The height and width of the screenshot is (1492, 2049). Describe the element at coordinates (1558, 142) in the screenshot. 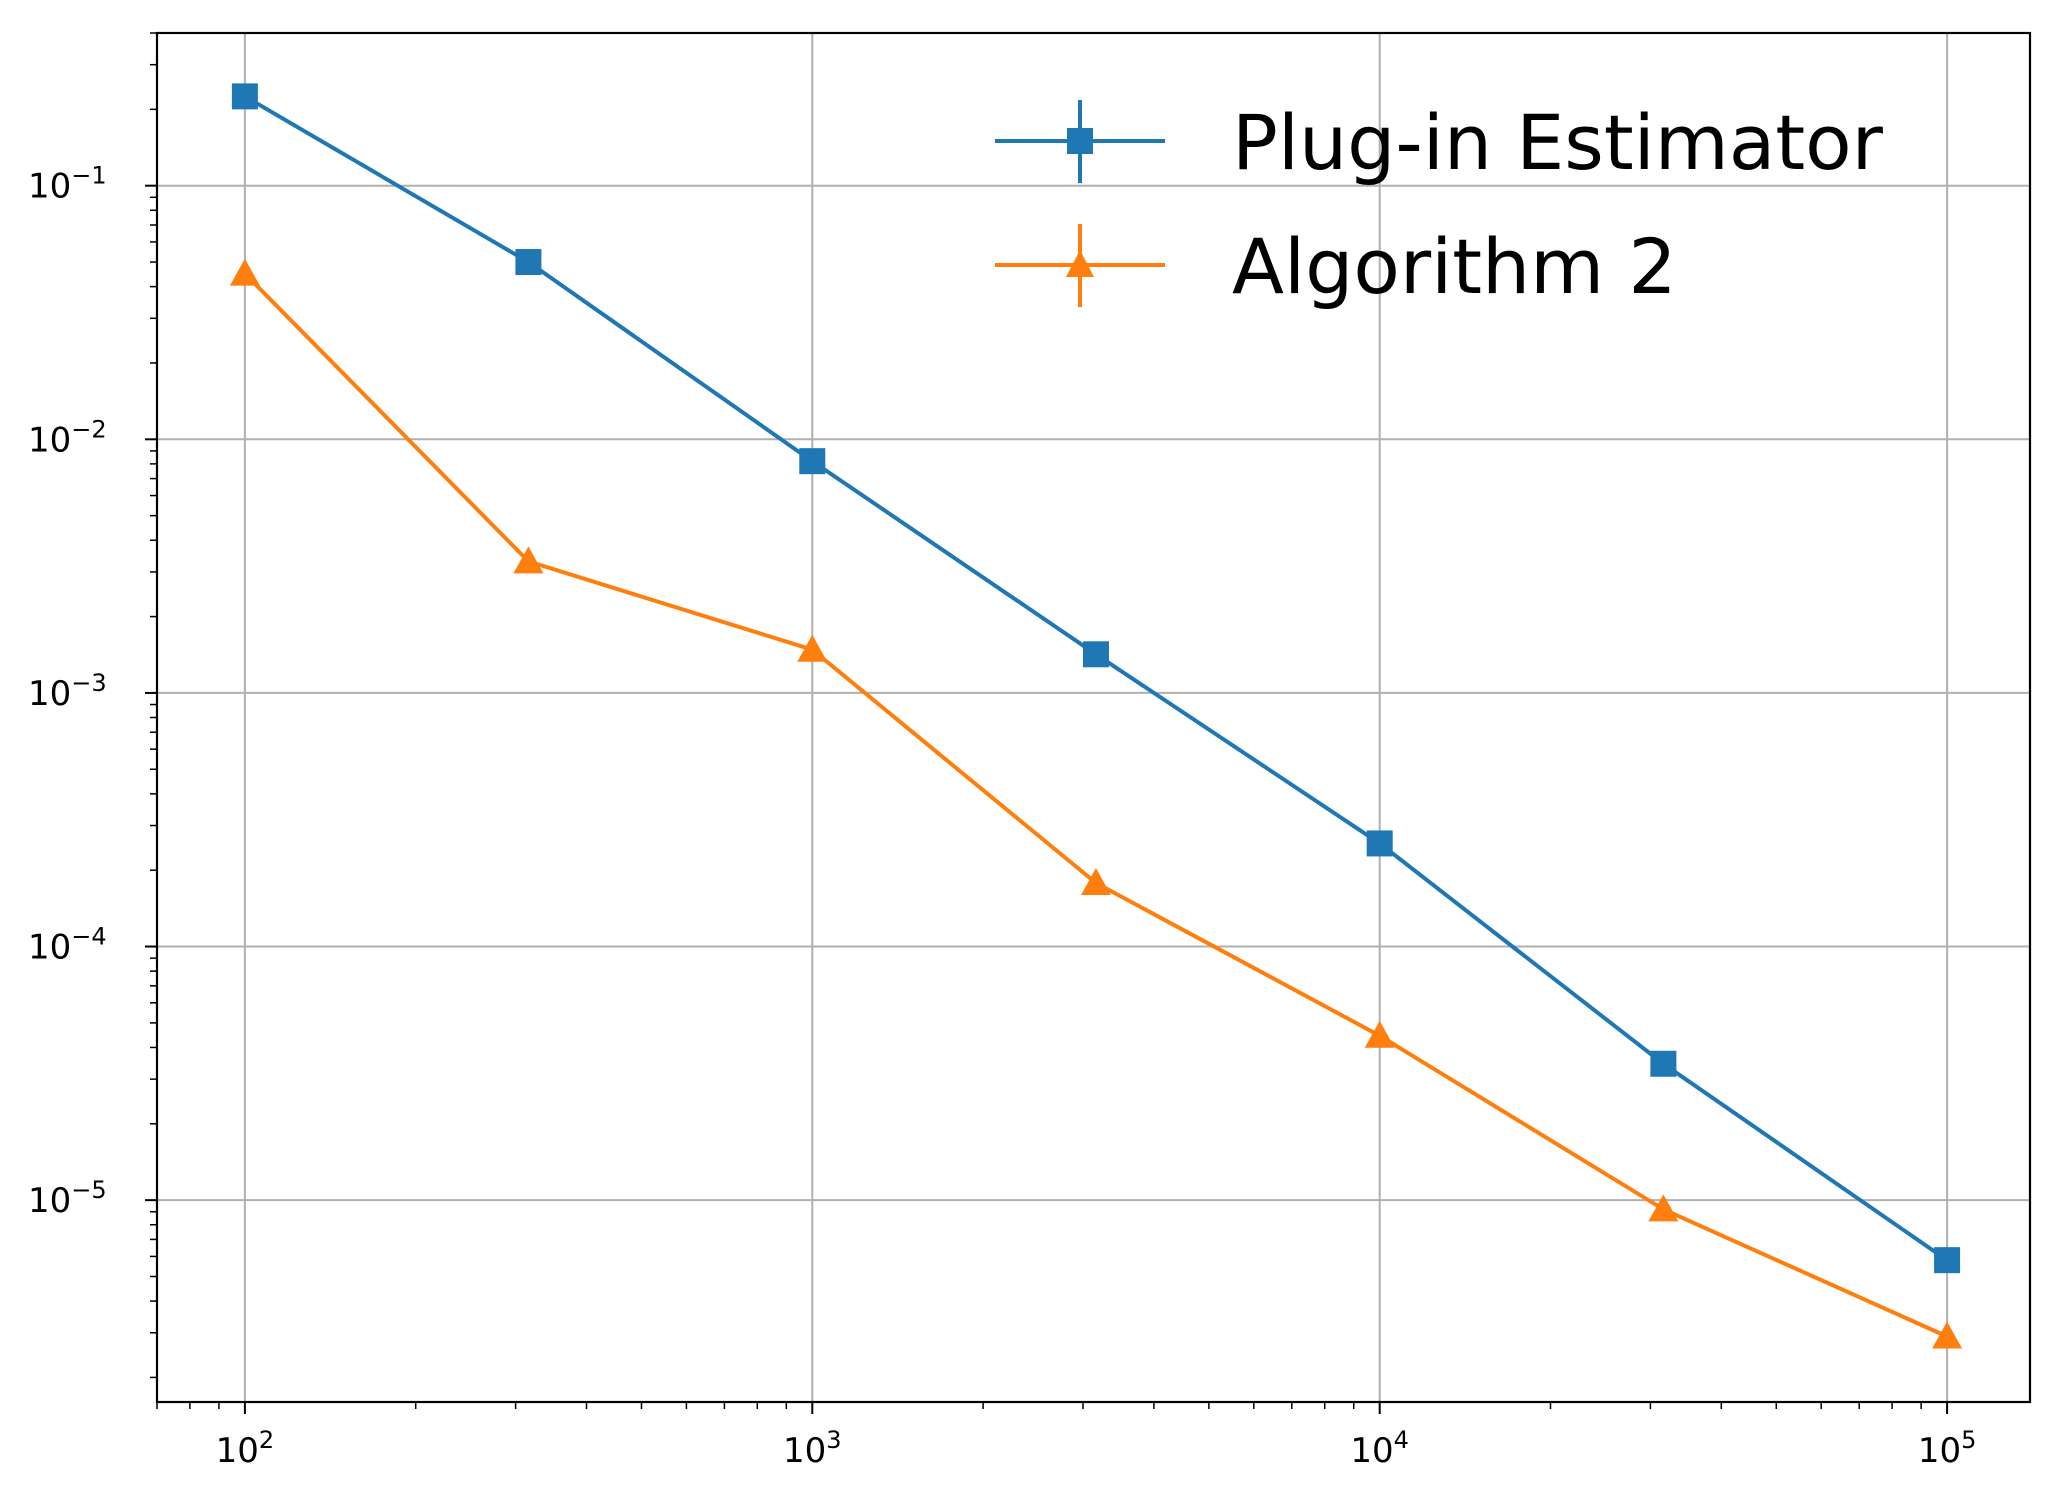

I see `legend-label-plug-in: Plug-in Estimator` at that location.